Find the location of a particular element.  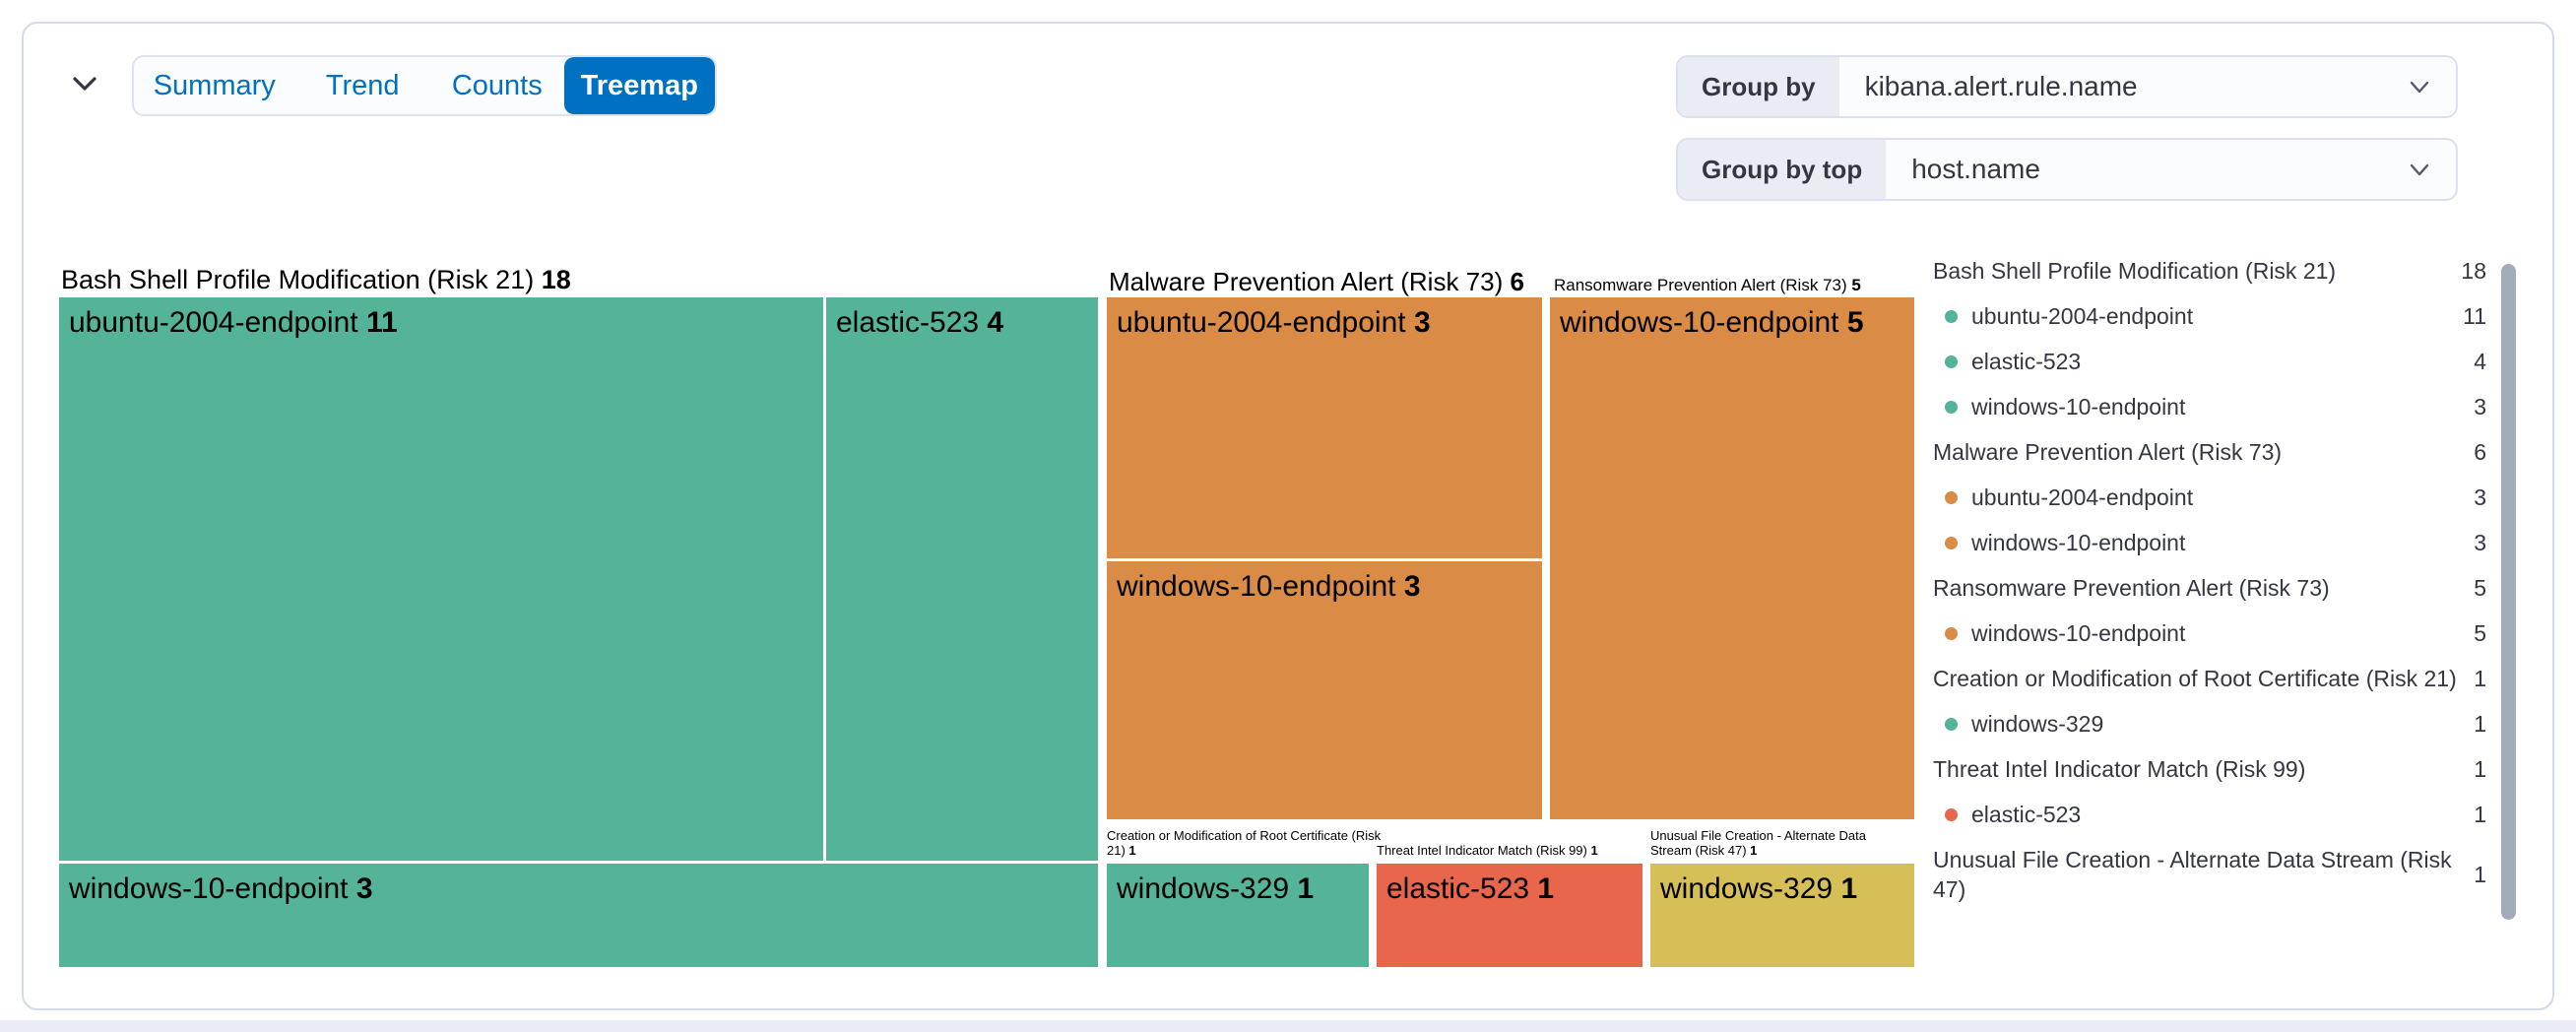

group-by-value: kibana.alert.rule.name is located at coordinates (2001, 86).